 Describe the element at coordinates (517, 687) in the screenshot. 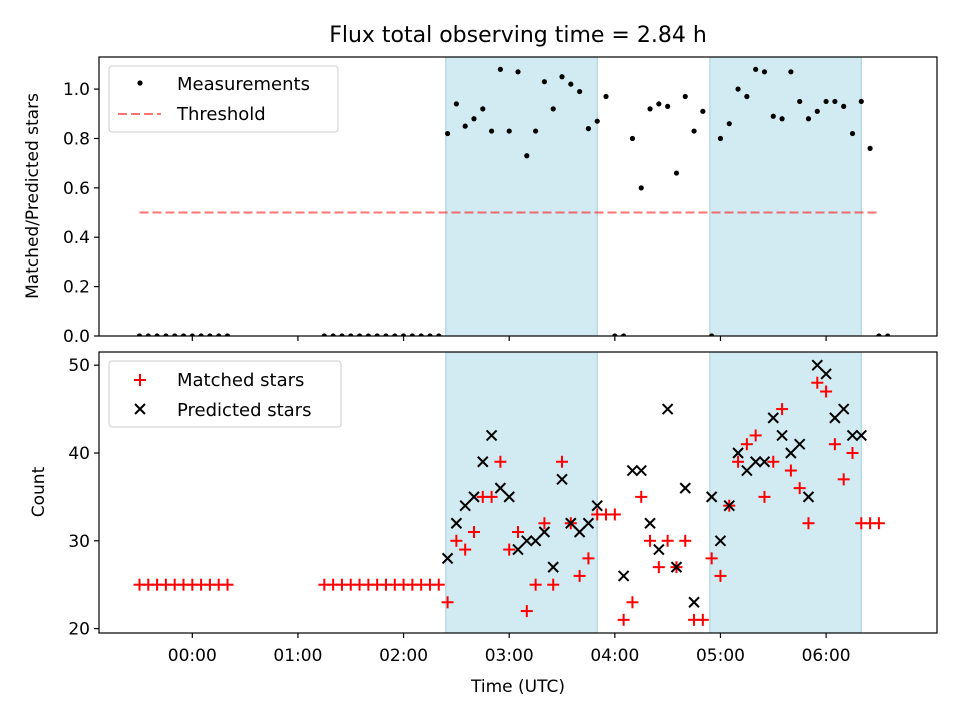

I see `x-axis-label: Time (UTC)` at that location.